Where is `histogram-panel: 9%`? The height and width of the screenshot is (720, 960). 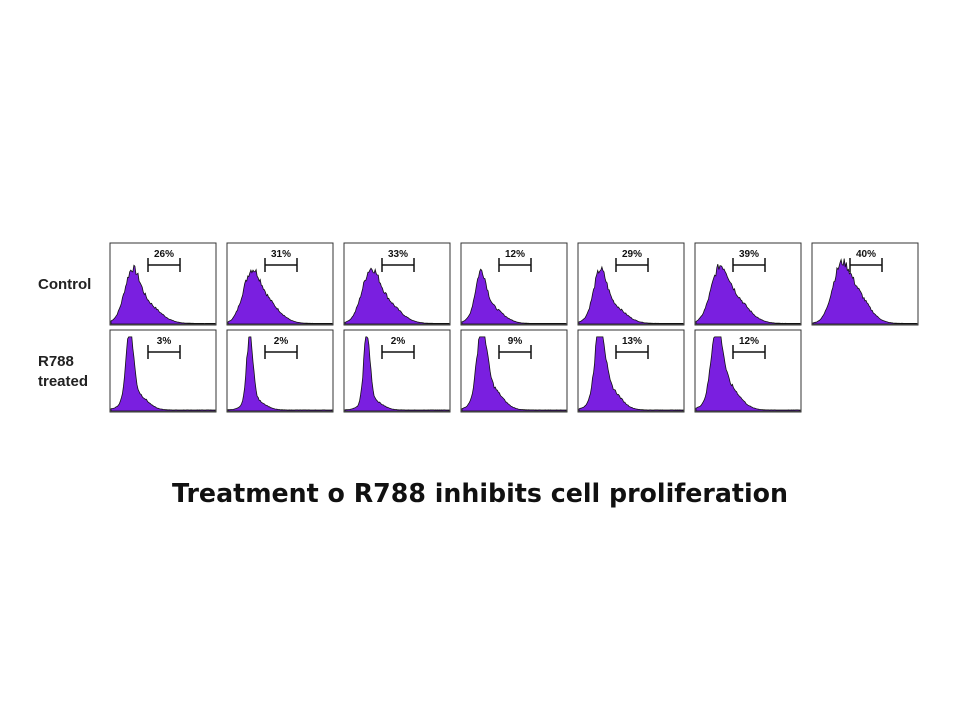 histogram-panel: 9% is located at coordinates (514, 371).